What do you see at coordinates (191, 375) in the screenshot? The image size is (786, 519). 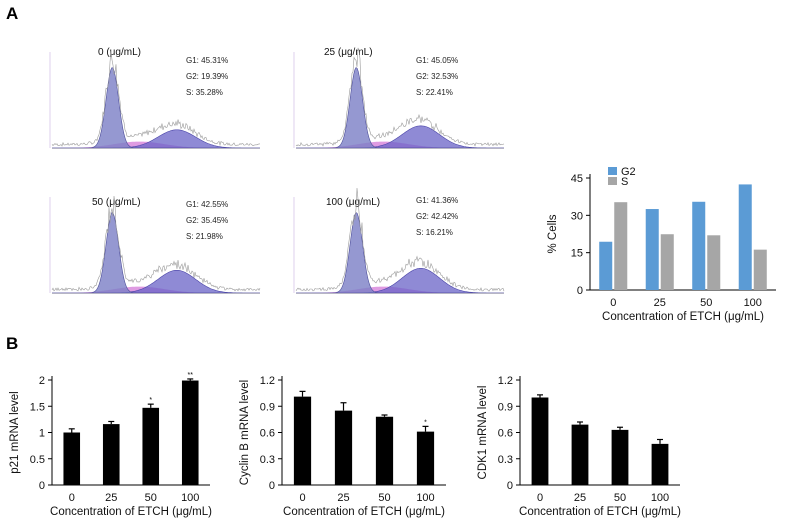 I see `significance-marker: **` at bounding box center [191, 375].